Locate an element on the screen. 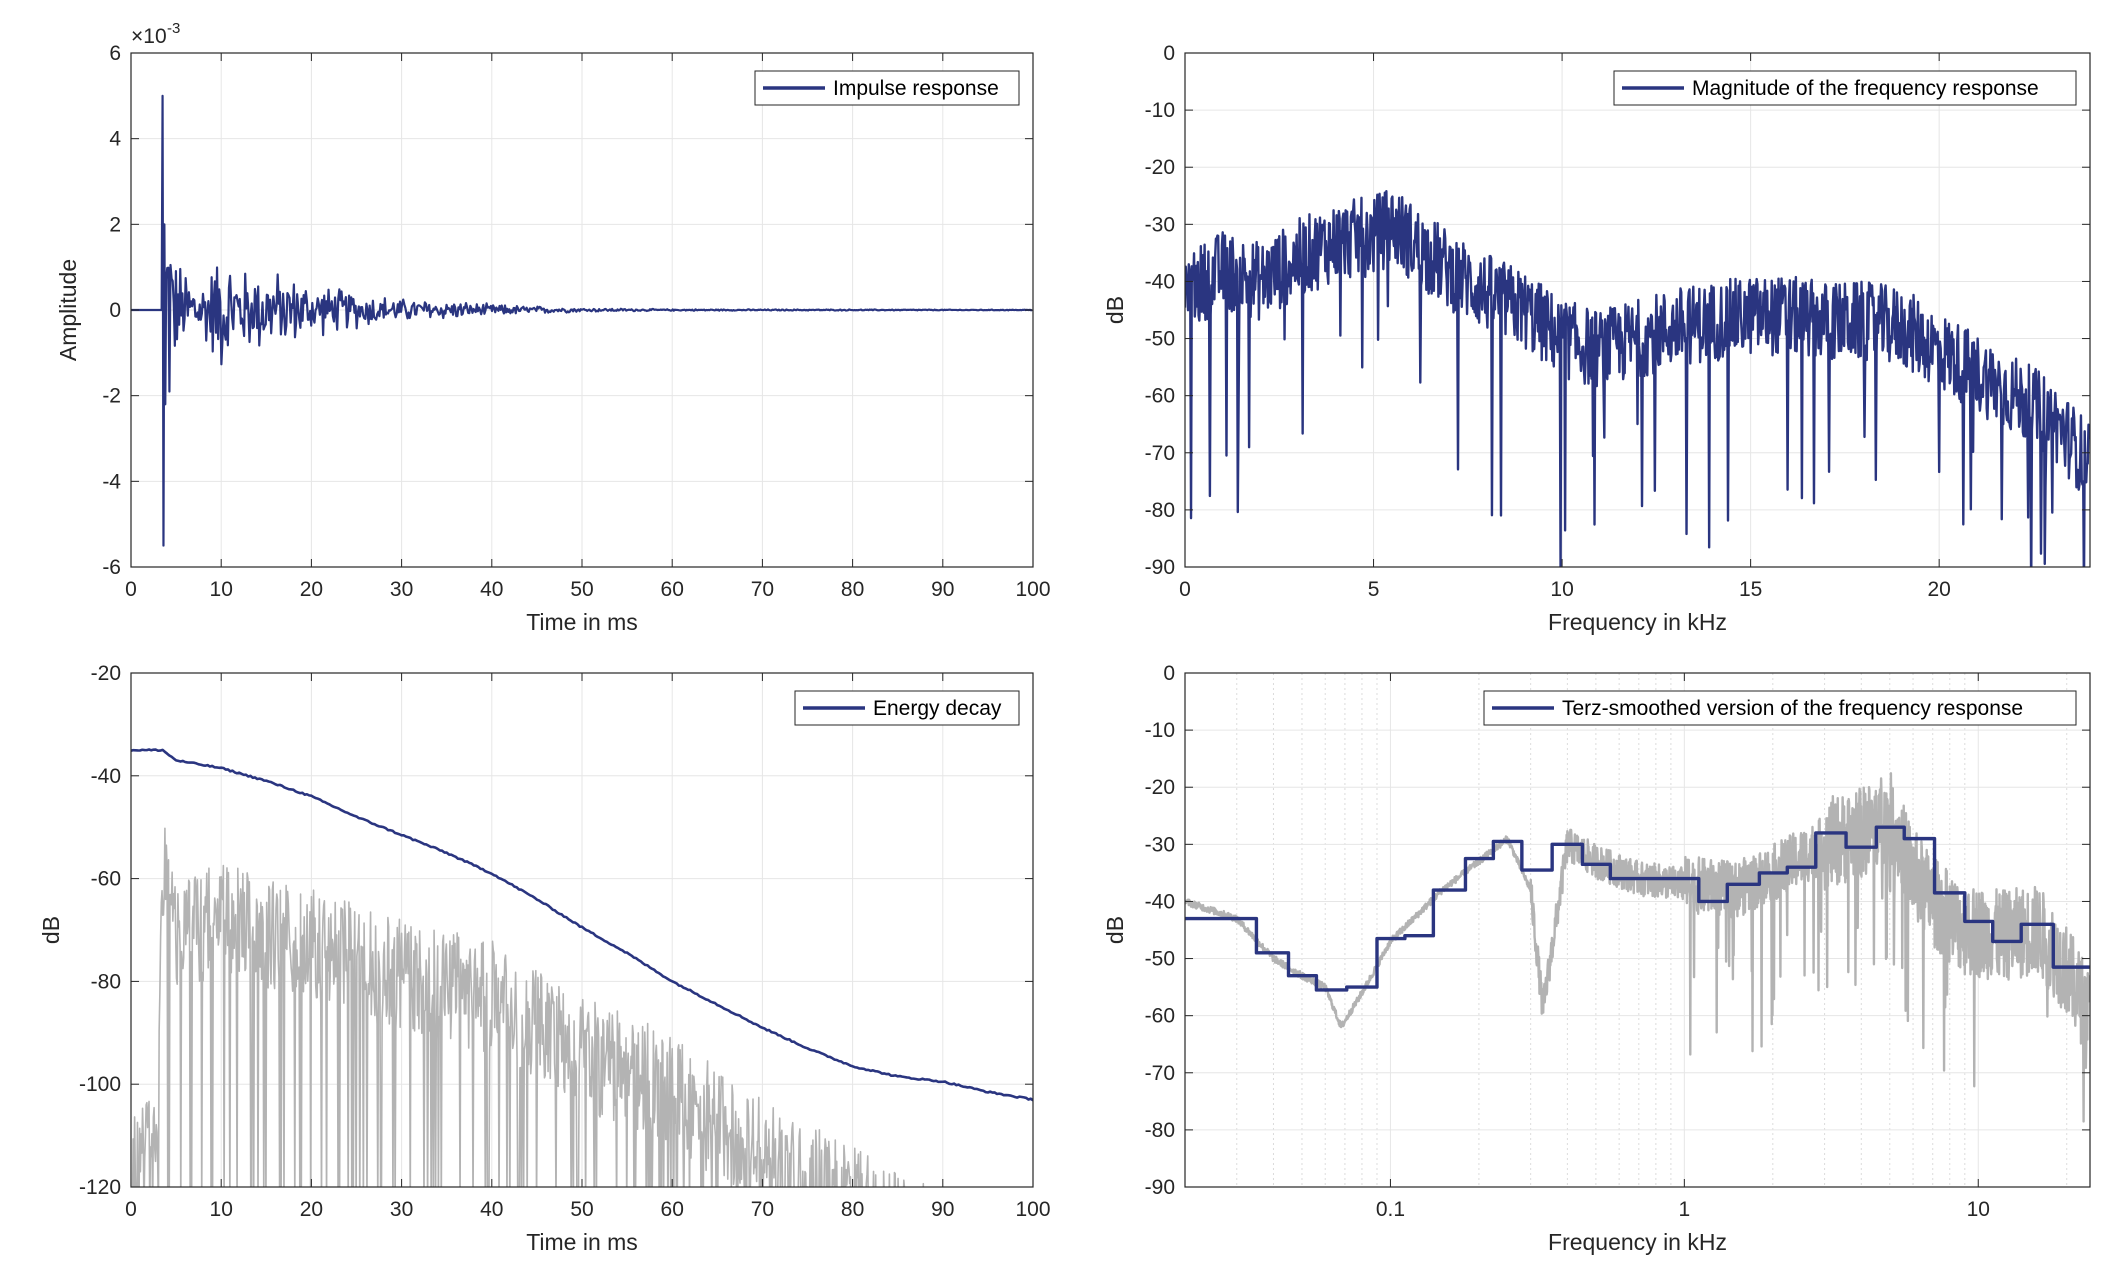 This screenshot has width=2126, height=1276. x-tick-label: 15 is located at coordinates (1750, 589).